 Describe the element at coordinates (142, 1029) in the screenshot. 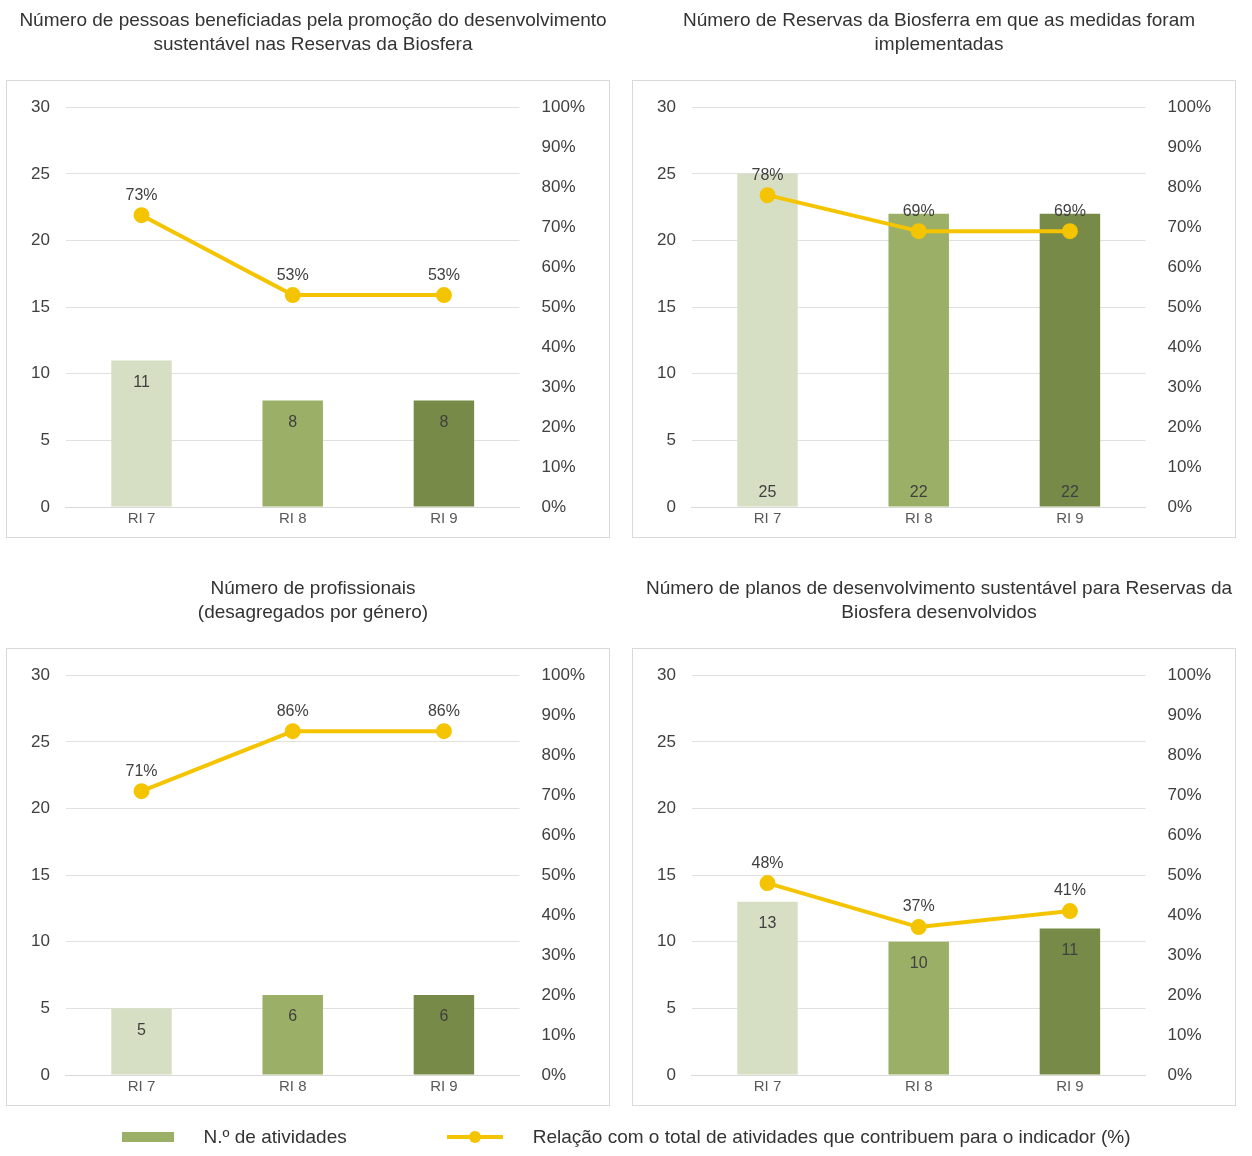

I see `data-label: 5` at that location.